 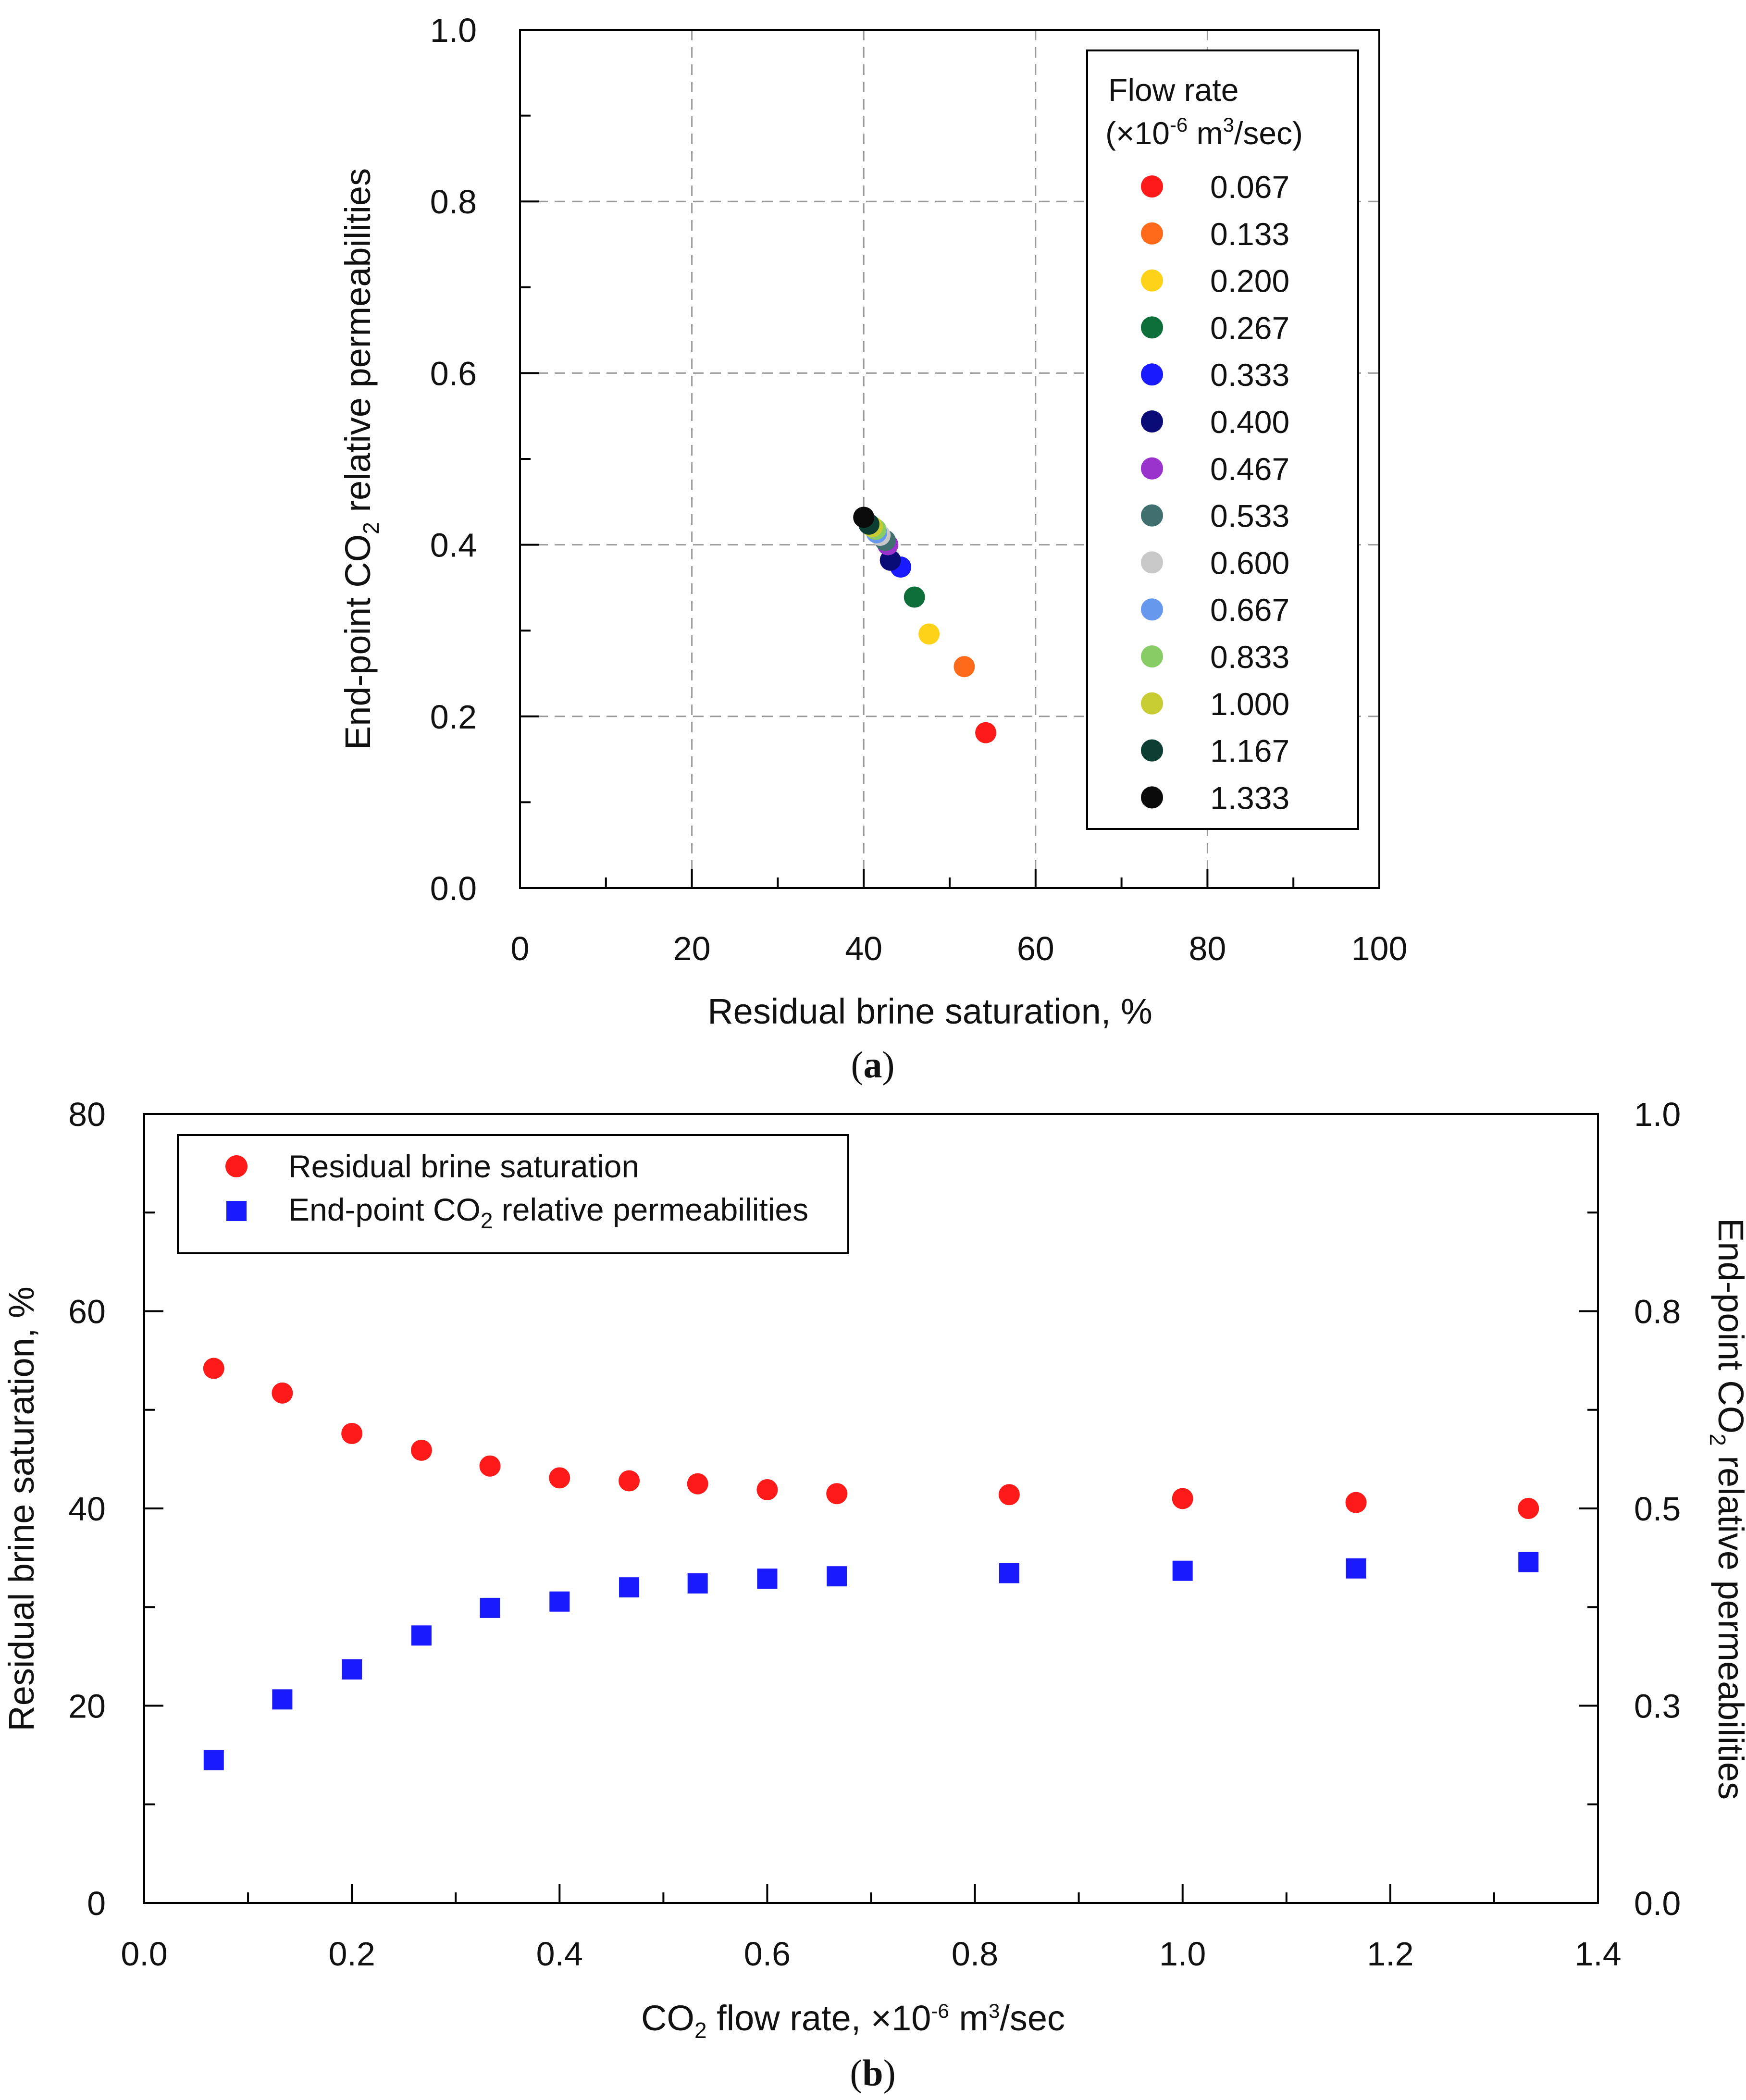 I want to click on chart-a-y-axis-title: End-point CO2 relative permeabilities, so click(x=361, y=459).